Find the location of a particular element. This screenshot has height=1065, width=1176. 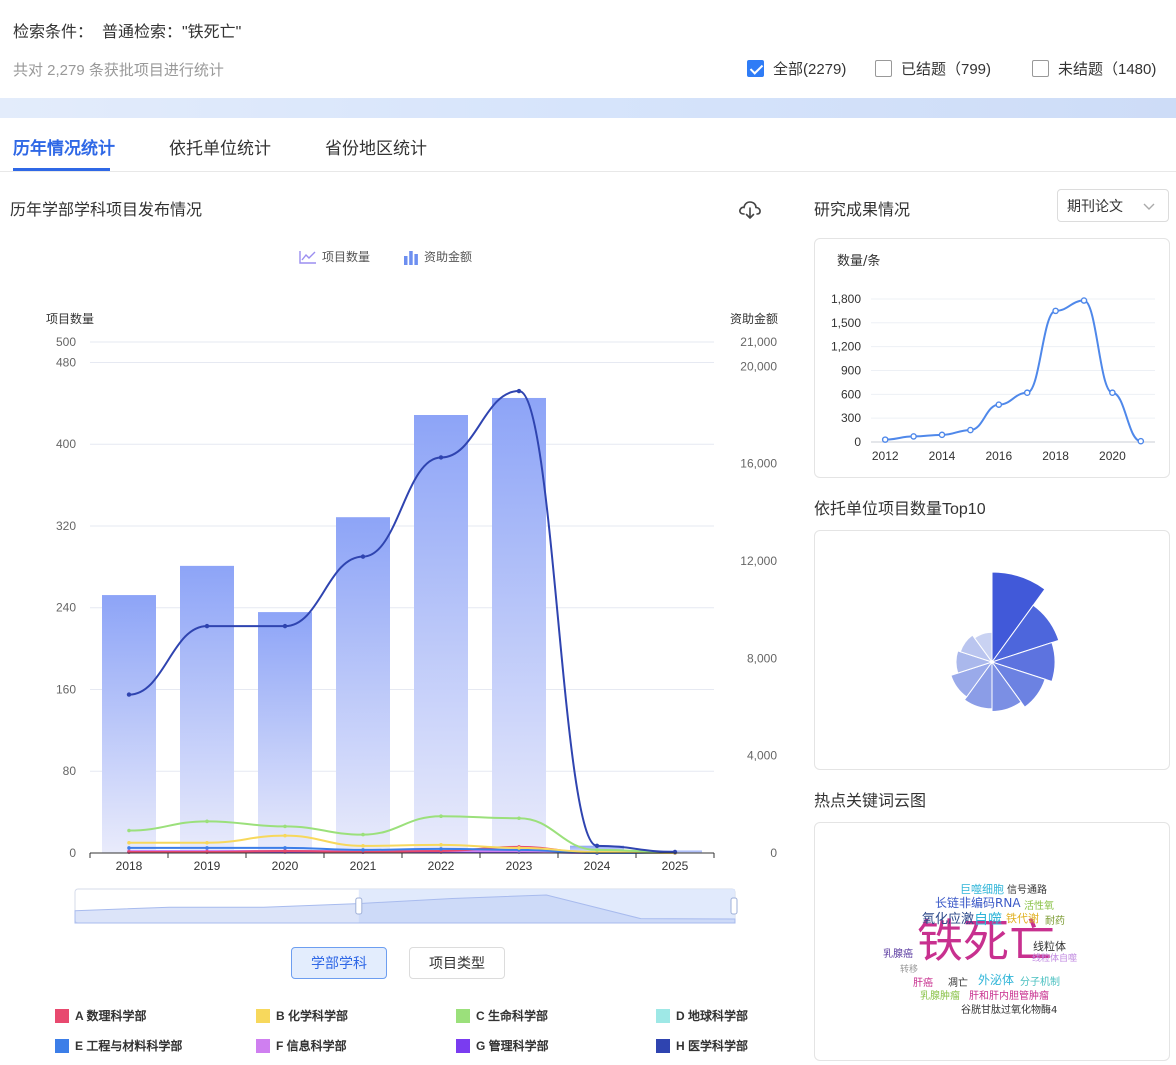

word-18: 乳腺肿瘤 is located at coordinates (940, 996).